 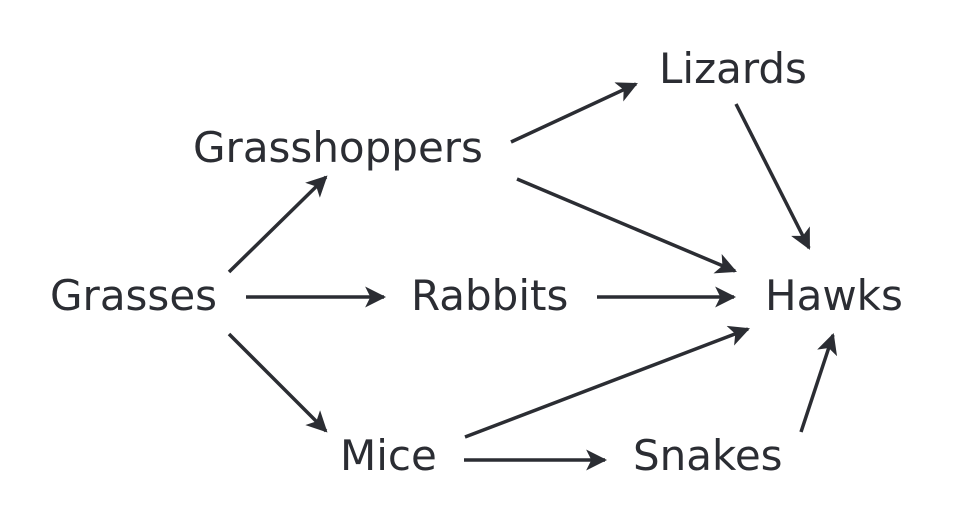 I want to click on node-lizards: Lizards, so click(x=733, y=68).